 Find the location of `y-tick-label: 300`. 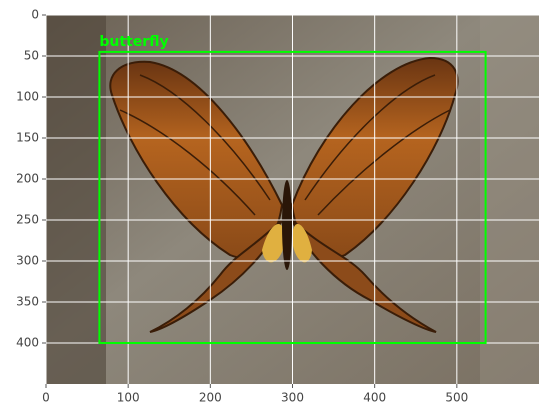

y-tick-label: 300 is located at coordinates (27, 261).